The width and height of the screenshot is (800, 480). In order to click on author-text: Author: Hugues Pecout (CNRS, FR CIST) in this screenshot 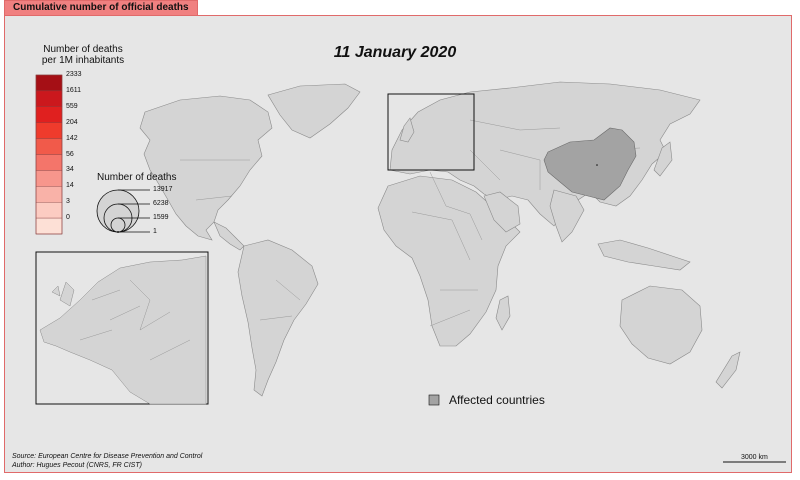, I will do `click(77, 465)`.